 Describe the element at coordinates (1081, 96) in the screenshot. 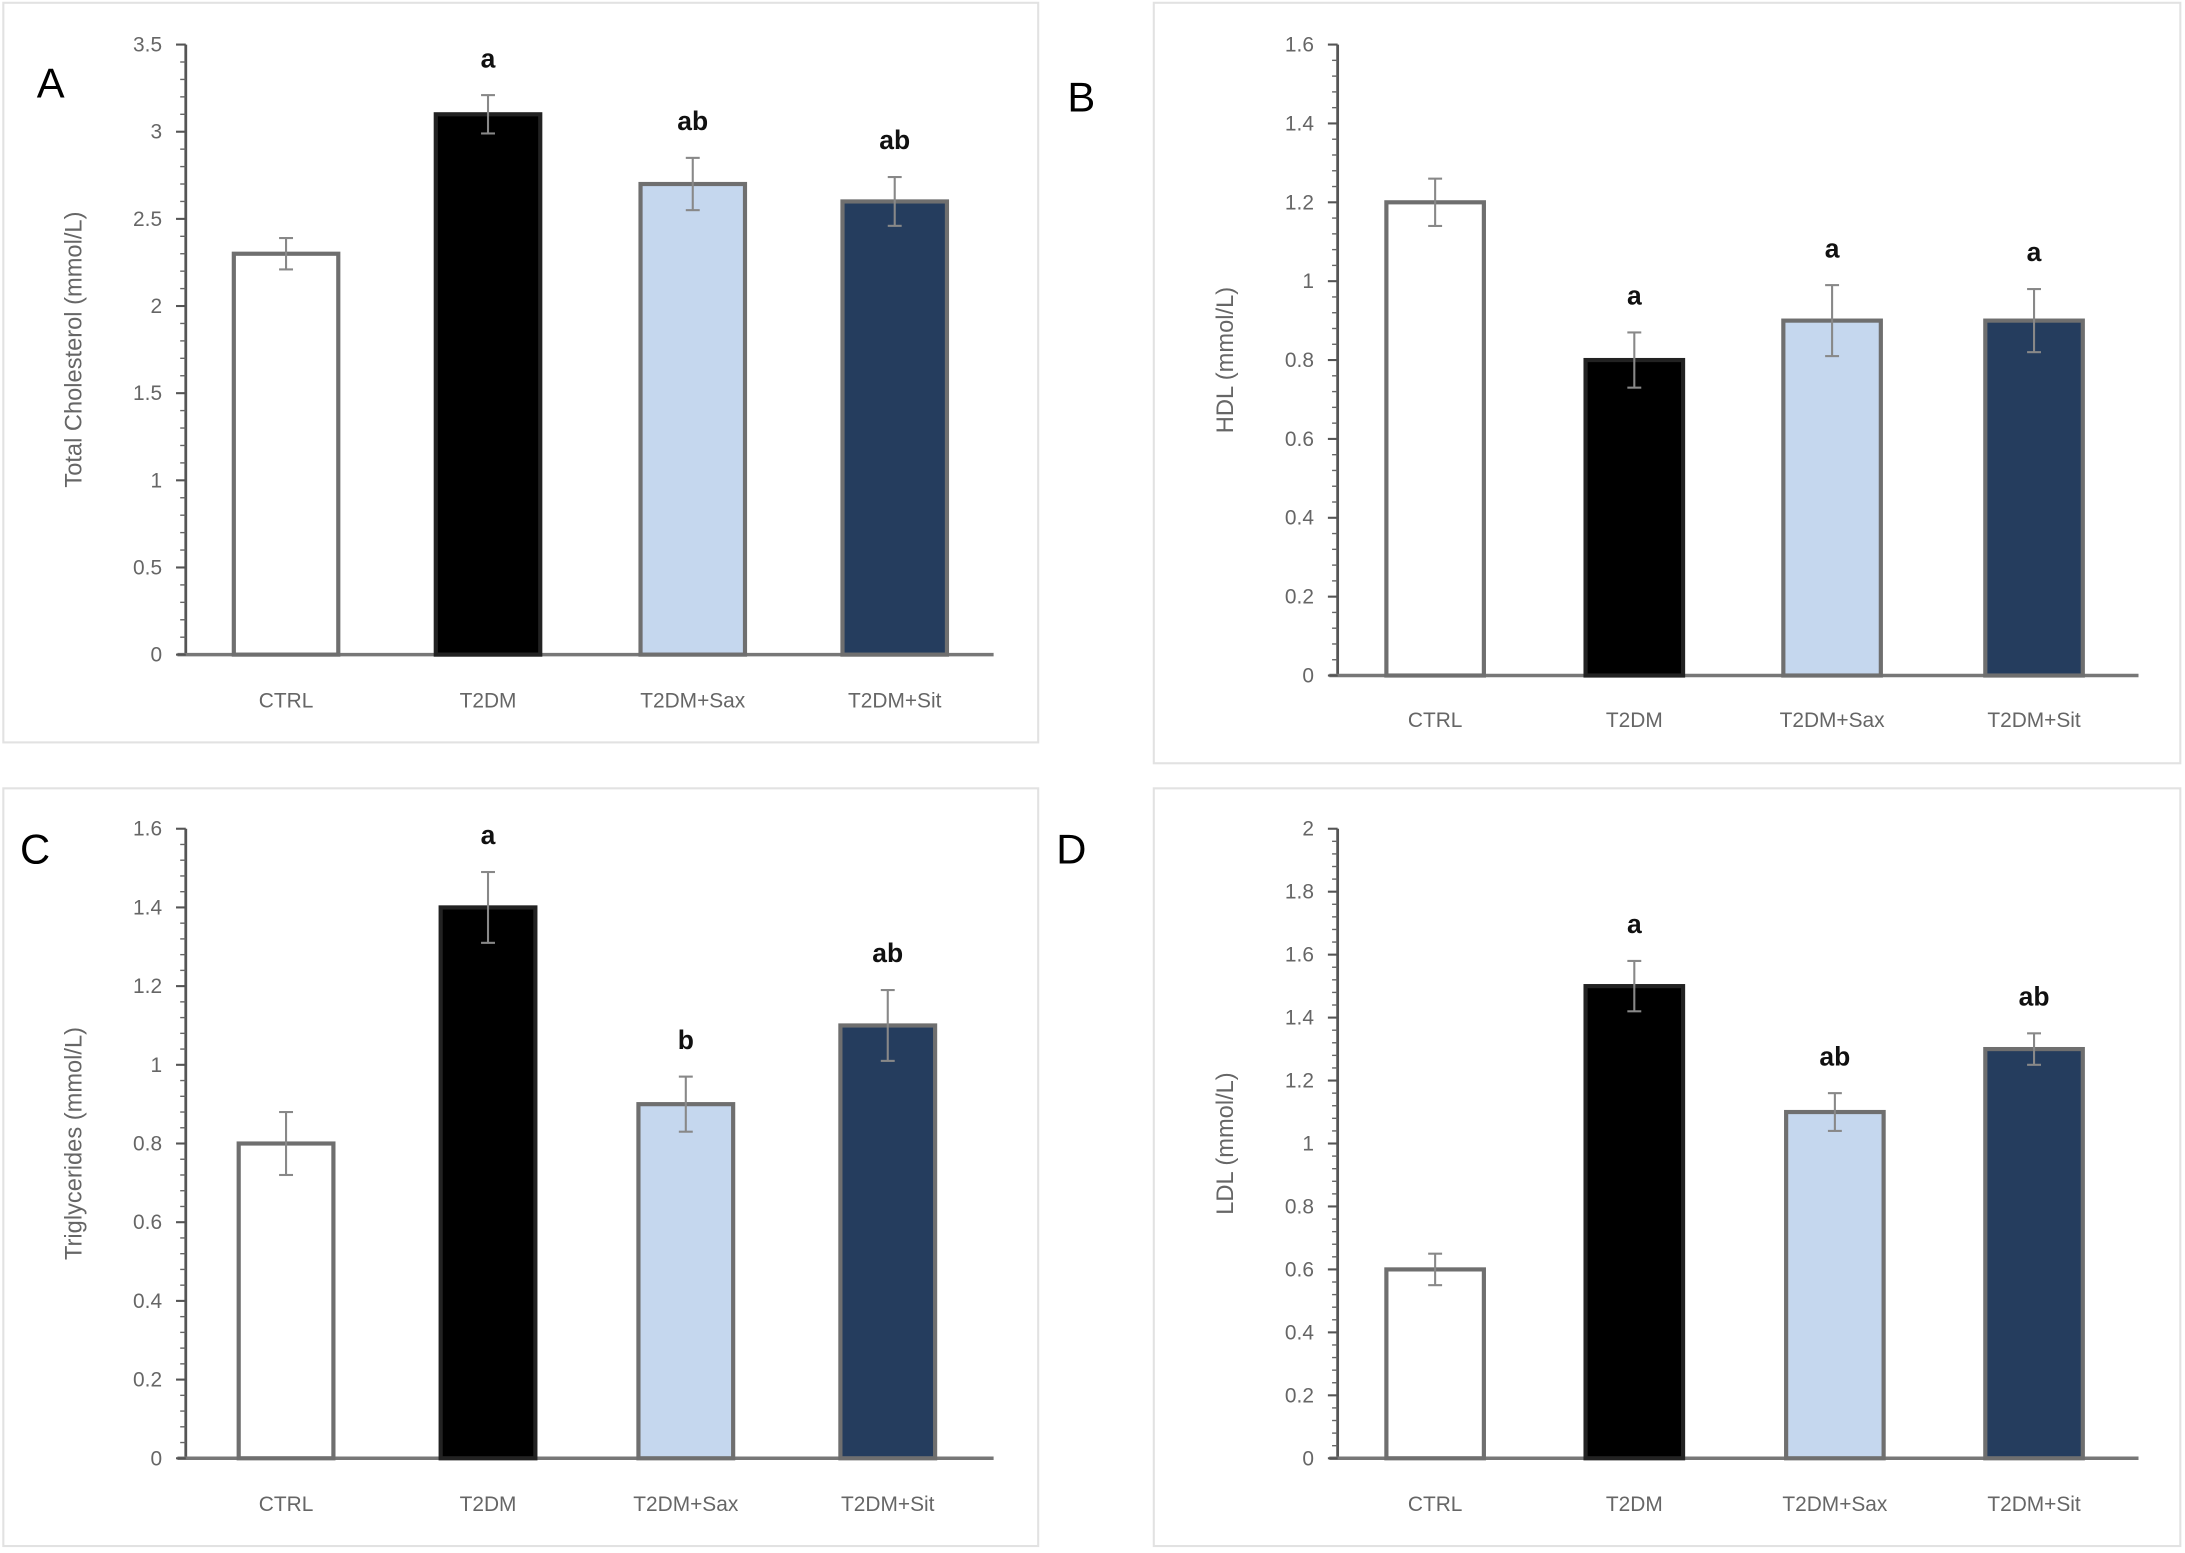

I see `panel-letter: B` at that location.